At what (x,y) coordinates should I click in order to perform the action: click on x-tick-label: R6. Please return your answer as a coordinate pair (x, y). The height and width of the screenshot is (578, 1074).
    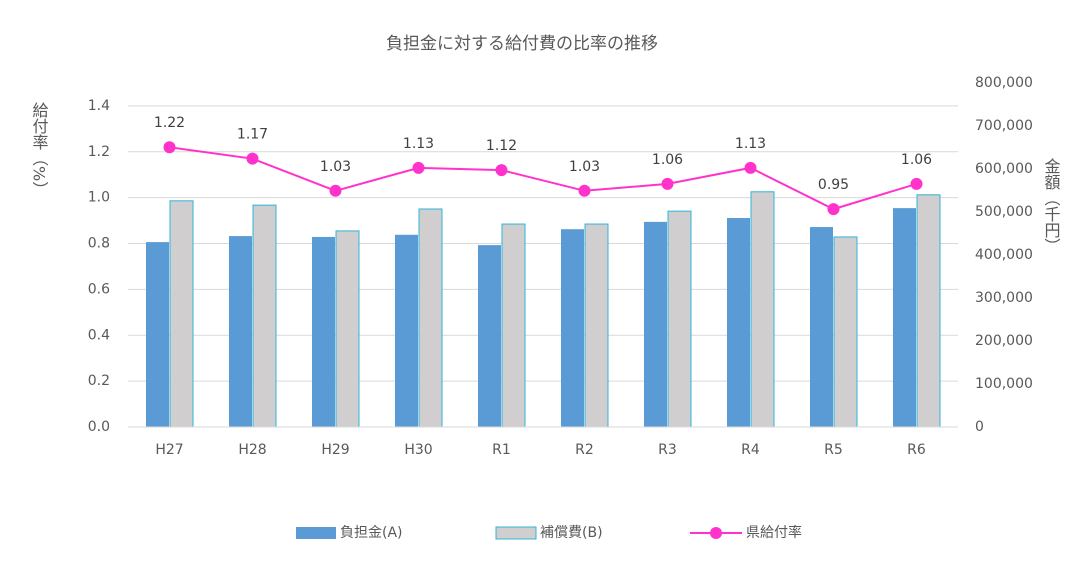
    Looking at the image, I should click on (916, 450).